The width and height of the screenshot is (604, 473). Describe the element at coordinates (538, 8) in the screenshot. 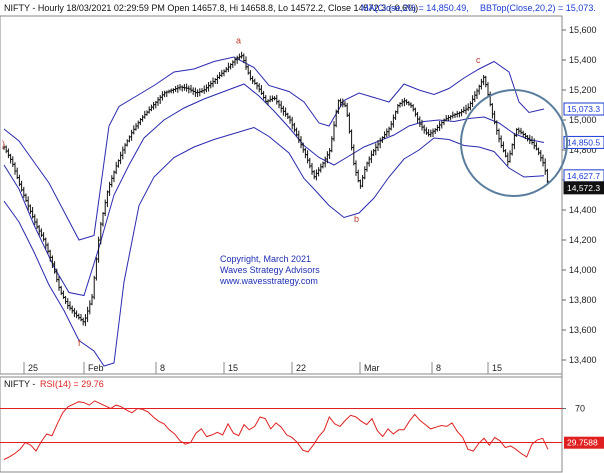

I see `bb-legend: BBTop(Close,20,2) = 15,073.` at that location.